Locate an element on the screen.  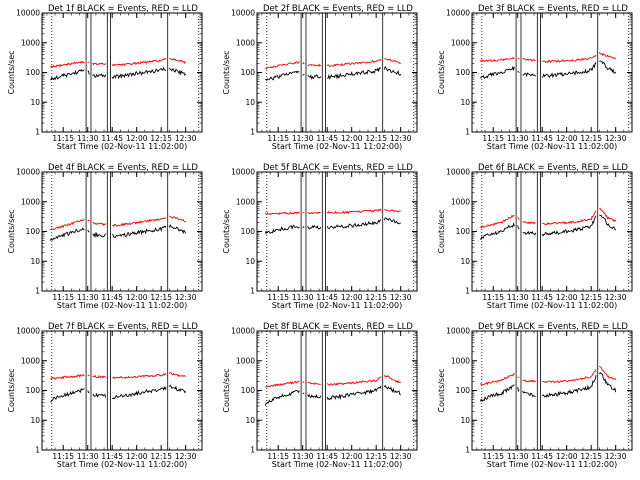
panel-title: Det 2f BLACK = Events, RED = LLD is located at coordinates (338, 9).